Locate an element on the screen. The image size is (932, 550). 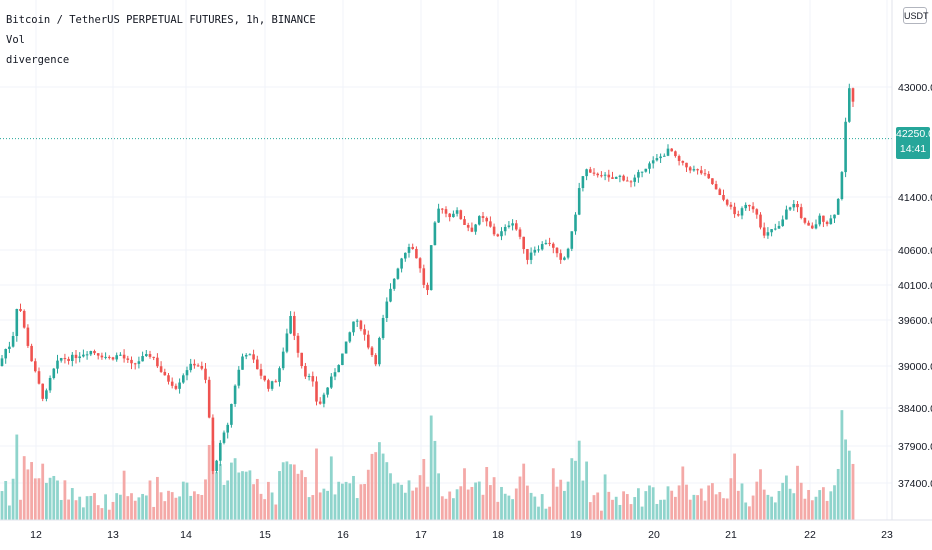
time-axis: 12 13 14 15 16 17 18 19 20 21 22 23 is located at coordinates (461, 535).